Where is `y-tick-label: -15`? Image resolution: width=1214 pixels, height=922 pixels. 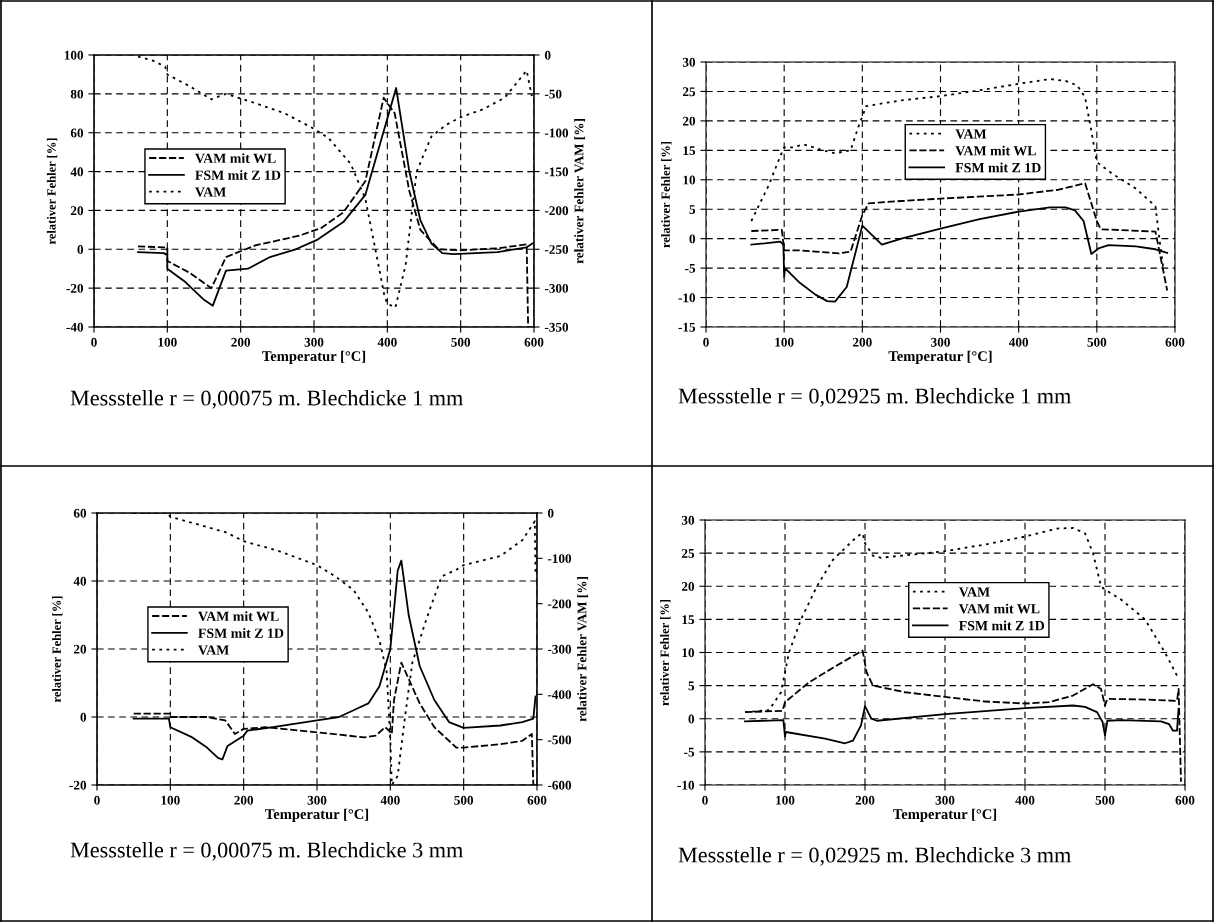
y-tick-label: -15 is located at coordinates (687, 327).